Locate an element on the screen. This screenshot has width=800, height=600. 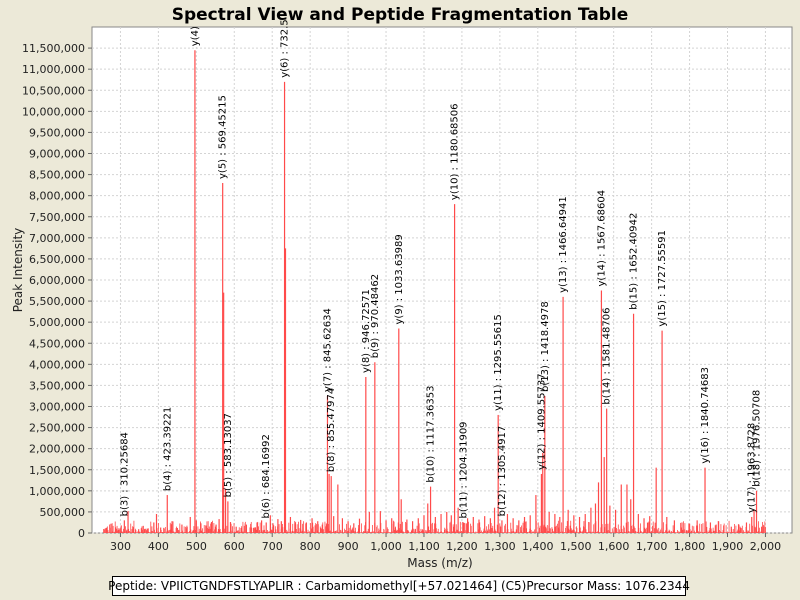
peak-annotation: y(6) : 732.5 is located at coordinates (285, 48).